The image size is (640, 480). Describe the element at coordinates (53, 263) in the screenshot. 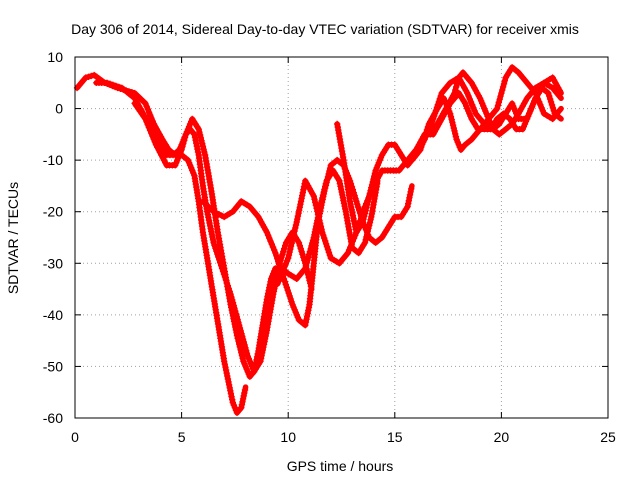

I see `y-tick-label: -30` at that location.